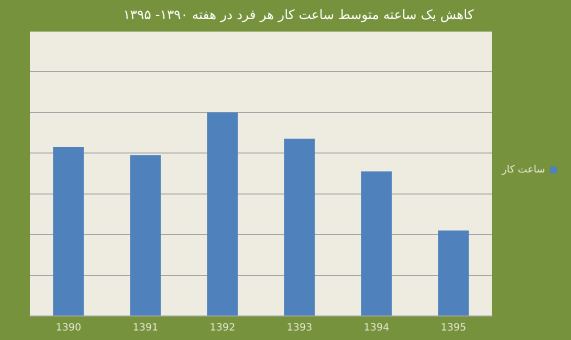 This screenshot has width=571, height=340. I want to click on x-tick-label: 1394, so click(377, 328).